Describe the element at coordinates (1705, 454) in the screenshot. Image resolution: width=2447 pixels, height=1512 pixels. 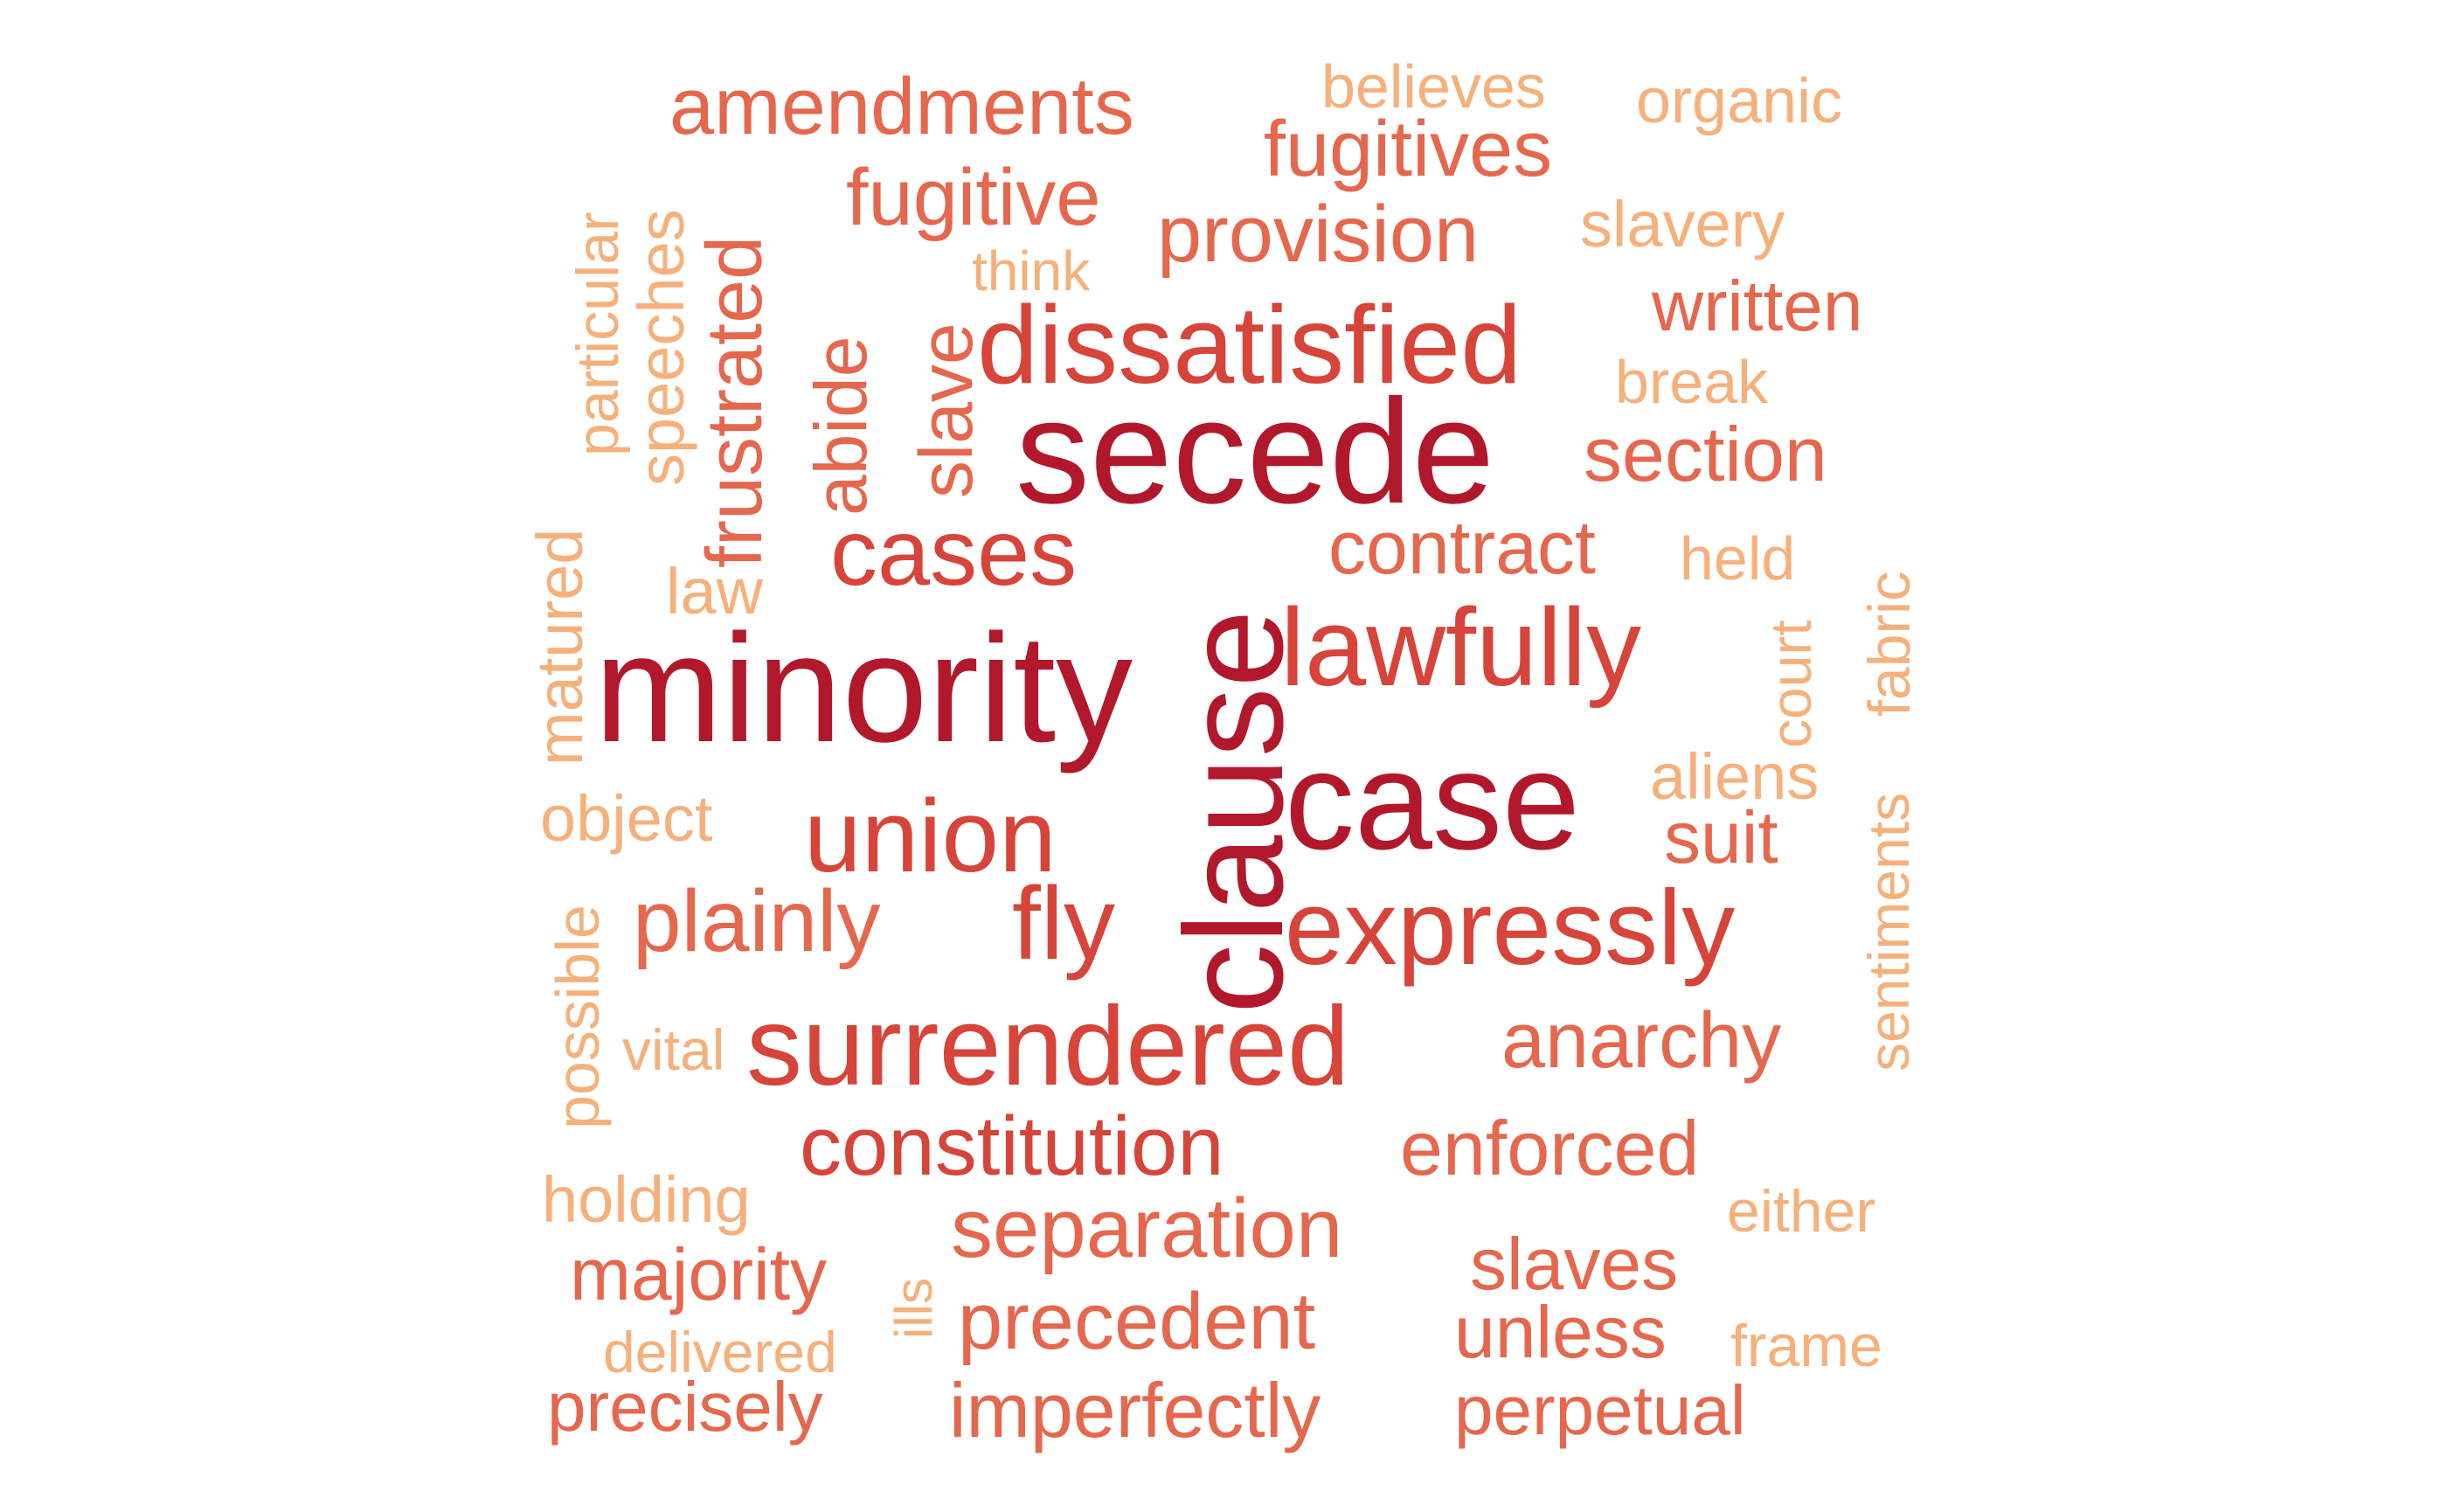
I see `word-section: section` at that location.